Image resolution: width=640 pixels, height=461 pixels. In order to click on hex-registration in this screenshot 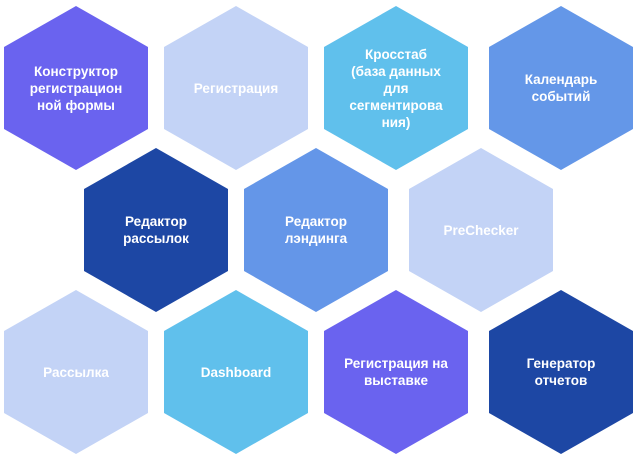, I will do `click(236, 88)`.